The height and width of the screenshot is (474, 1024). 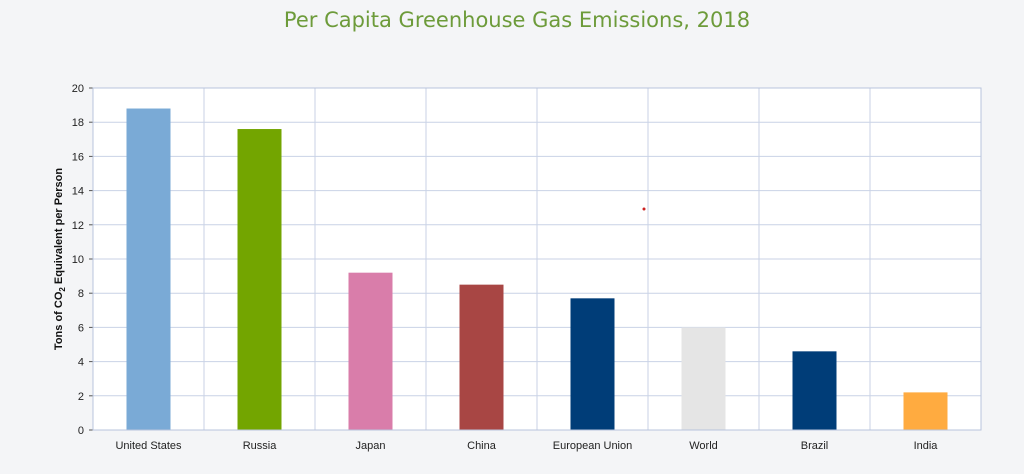 What do you see at coordinates (81, 294) in the screenshot?
I see `y-tick-label: 8` at bounding box center [81, 294].